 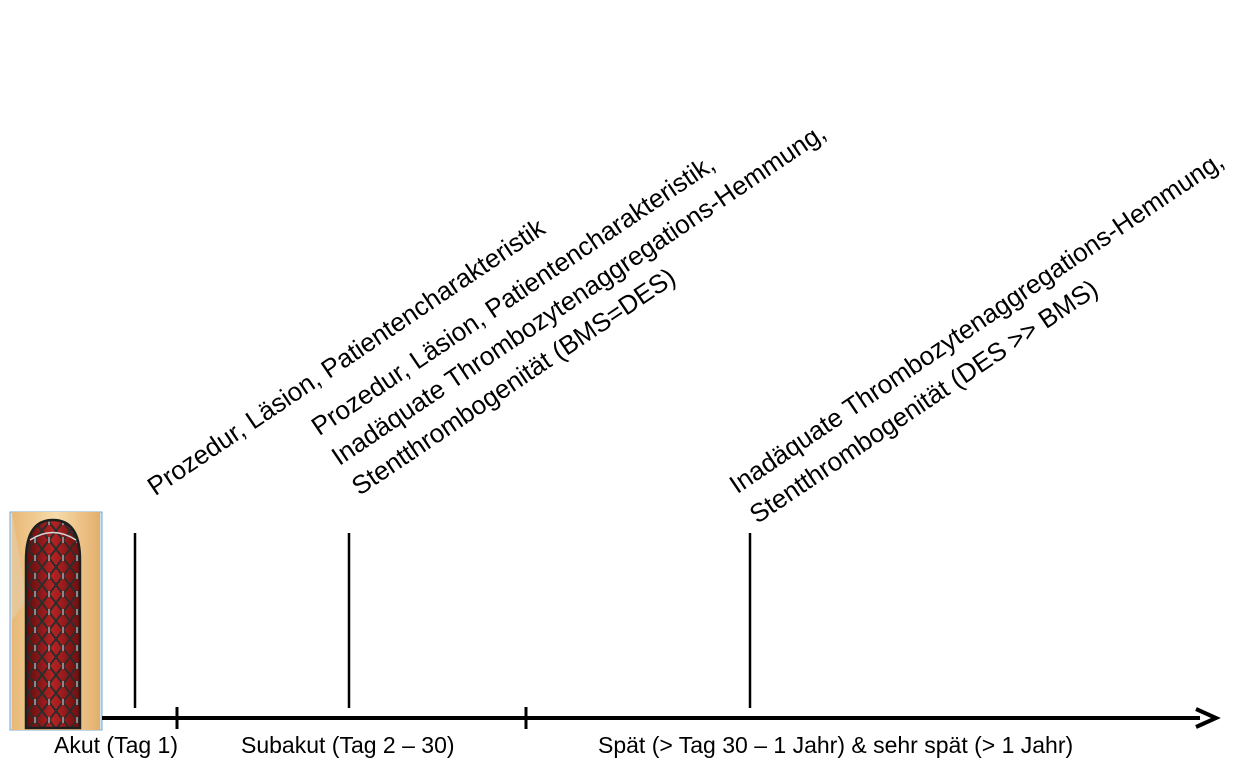 I want to click on phase-label-subacute: Subakut (Tag 2 – 30), so click(x=348, y=745).